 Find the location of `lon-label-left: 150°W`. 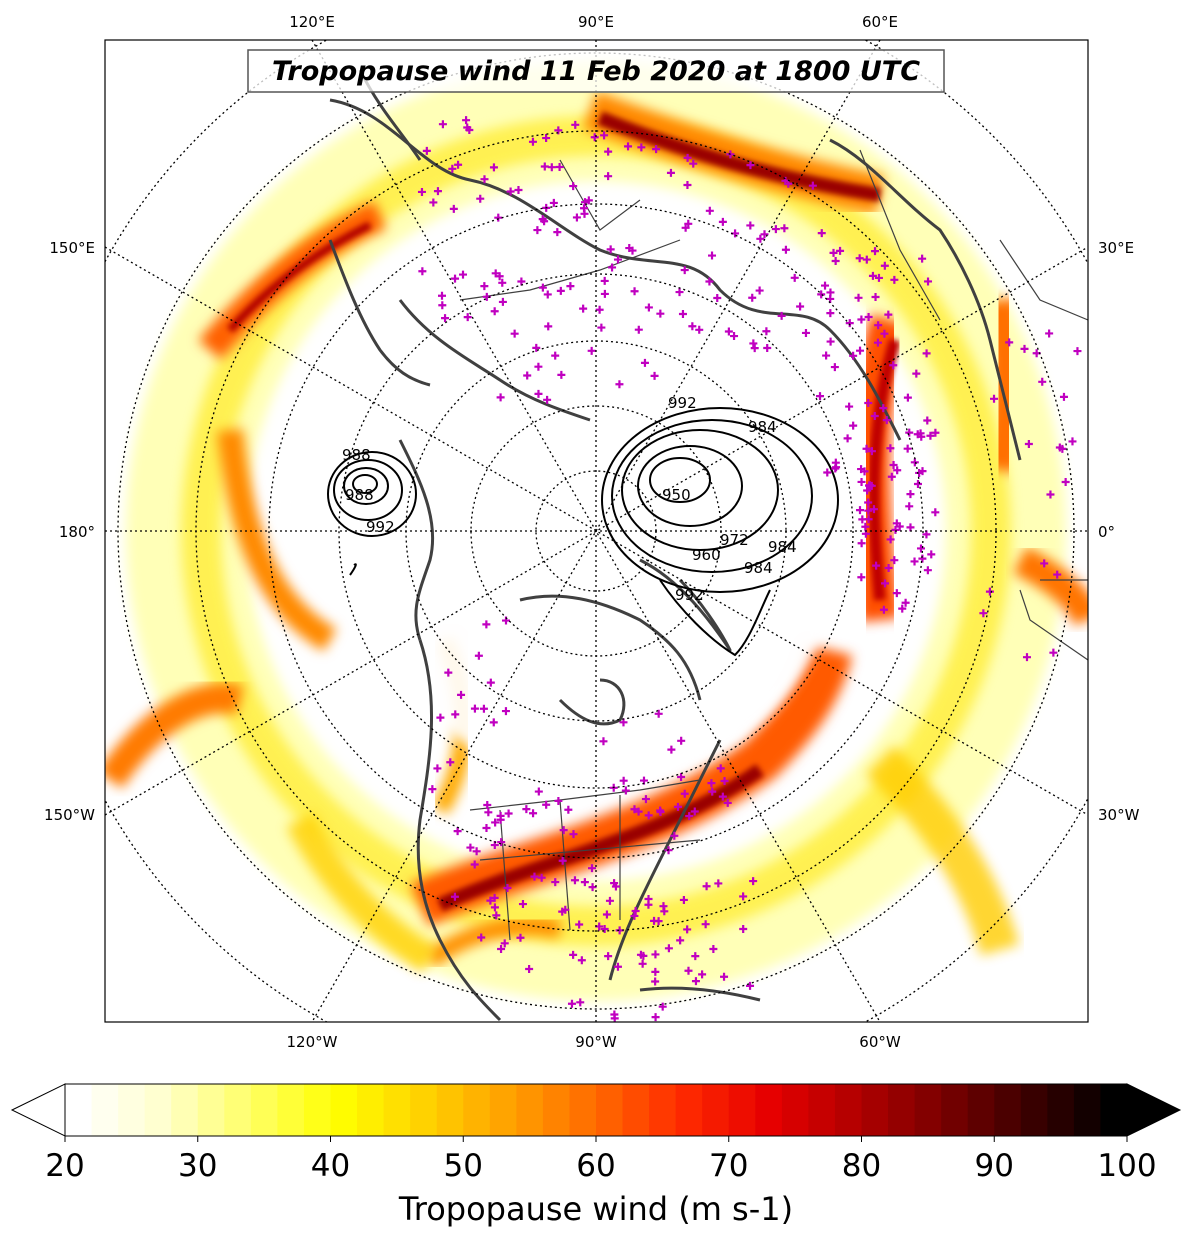

lon-label-left: 150°W is located at coordinates (69, 815).